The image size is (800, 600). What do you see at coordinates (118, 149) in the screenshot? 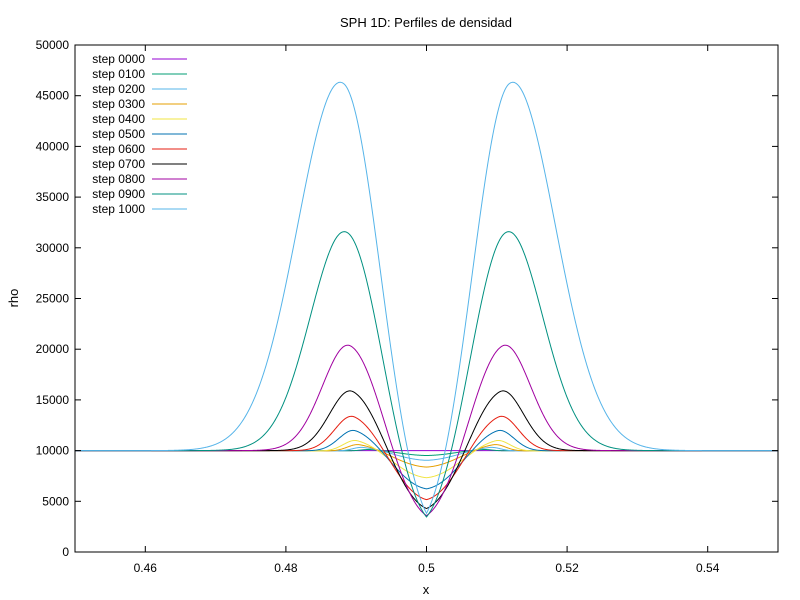
I see `legend-label: step 0600` at bounding box center [118, 149].